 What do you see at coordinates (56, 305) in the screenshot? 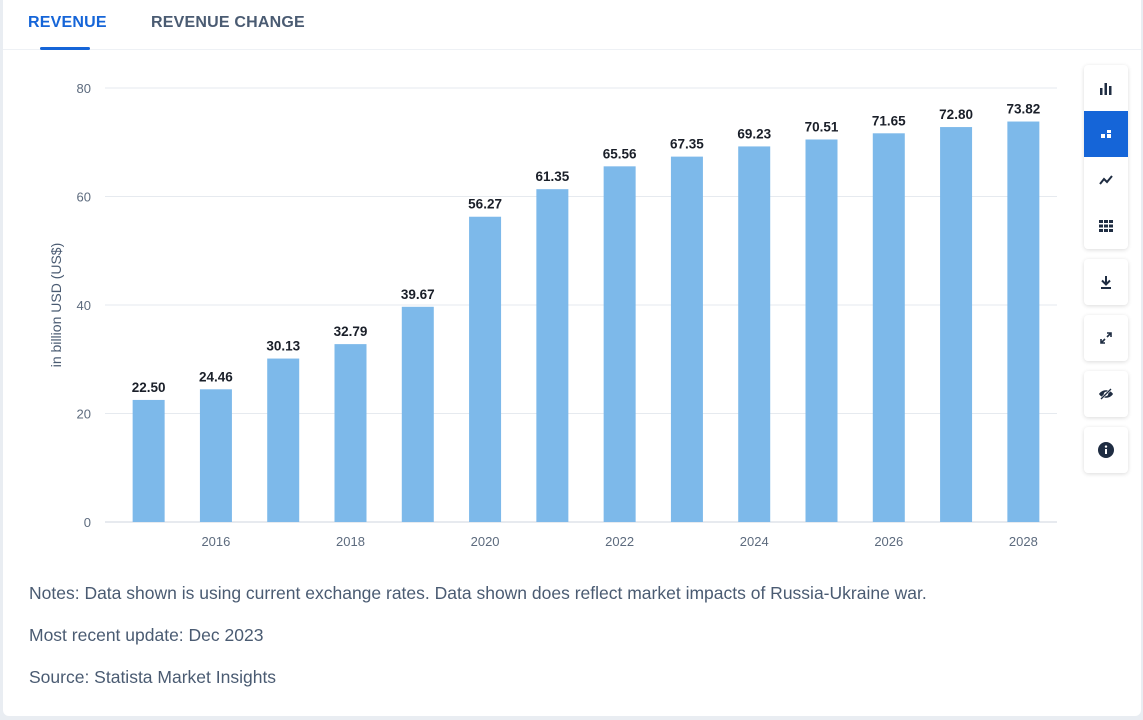
I see `y-axis-label: in billion USD (US$)` at bounding box center [56, 305].